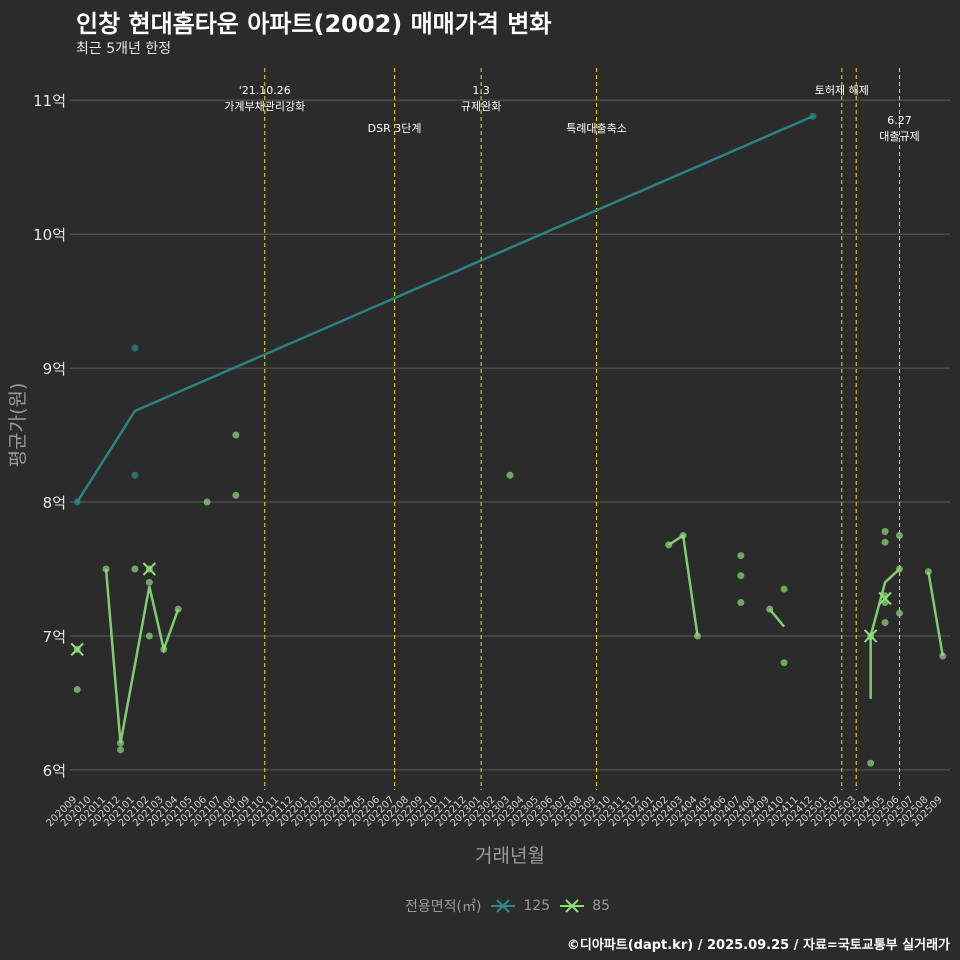 This screenshot has width=960, height=960. I want to click on legend-item-85: 85, so click(584, 906).